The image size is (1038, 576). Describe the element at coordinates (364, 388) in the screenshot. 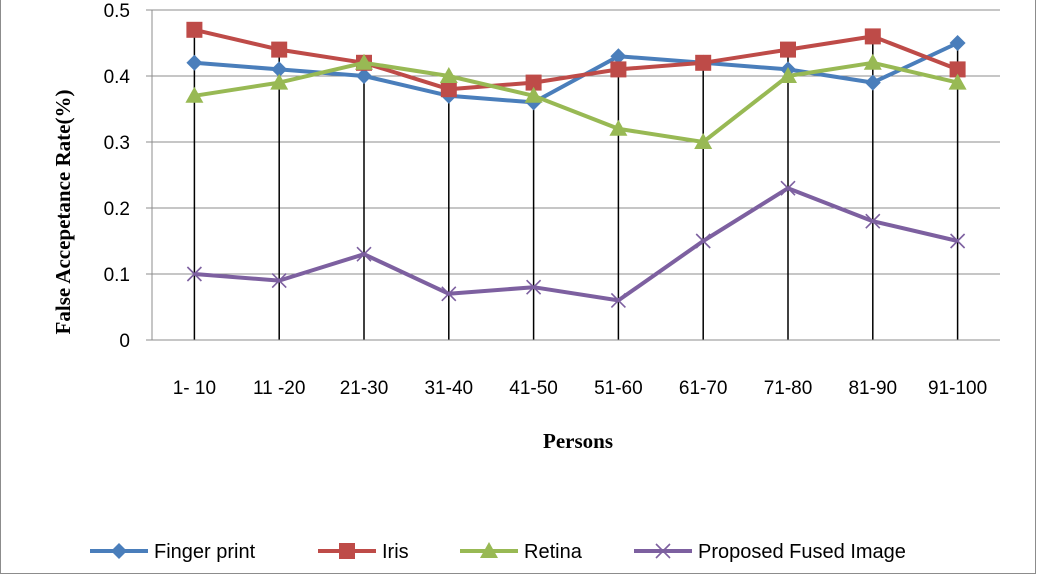

I see `x-tick-label: 21-30` at that location.